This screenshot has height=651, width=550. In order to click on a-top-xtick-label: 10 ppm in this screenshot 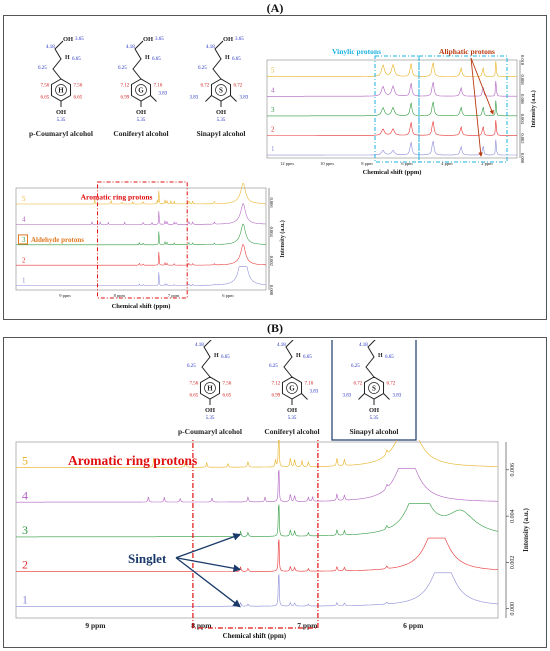, I will do `click(327, 163)`.